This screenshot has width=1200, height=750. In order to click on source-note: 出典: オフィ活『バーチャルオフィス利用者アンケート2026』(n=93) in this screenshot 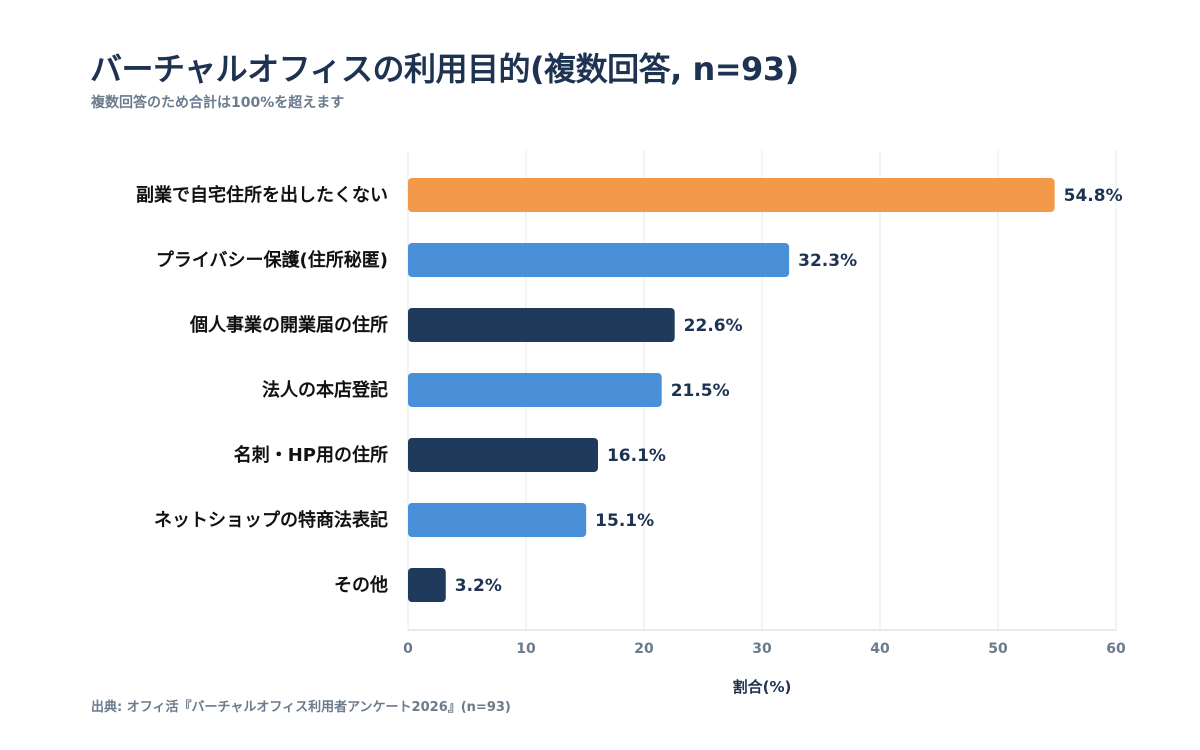, I will do `click(301, 707)`.